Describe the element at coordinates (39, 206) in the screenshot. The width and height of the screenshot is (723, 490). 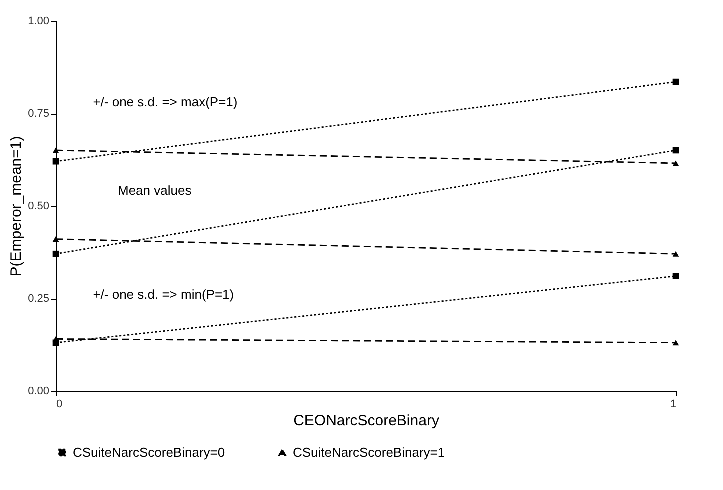
I see `y-tick-label: 0.50` at that location.